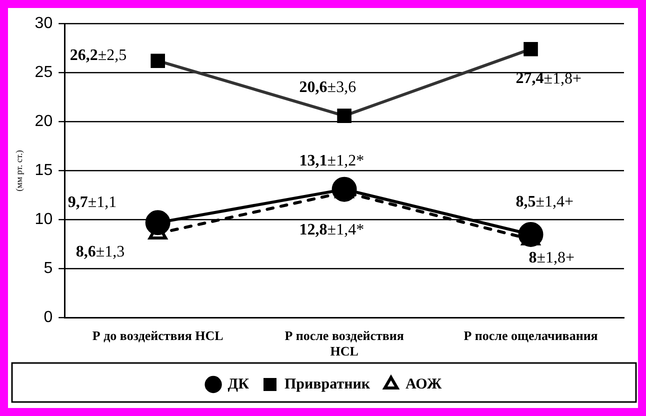 This screenshot has width=646, height=416. What do you see at coordinates (19, 171) in the screenshot?
I see `y-axis-title: (мм рт. ст.)` at bounding box center [19, 171].